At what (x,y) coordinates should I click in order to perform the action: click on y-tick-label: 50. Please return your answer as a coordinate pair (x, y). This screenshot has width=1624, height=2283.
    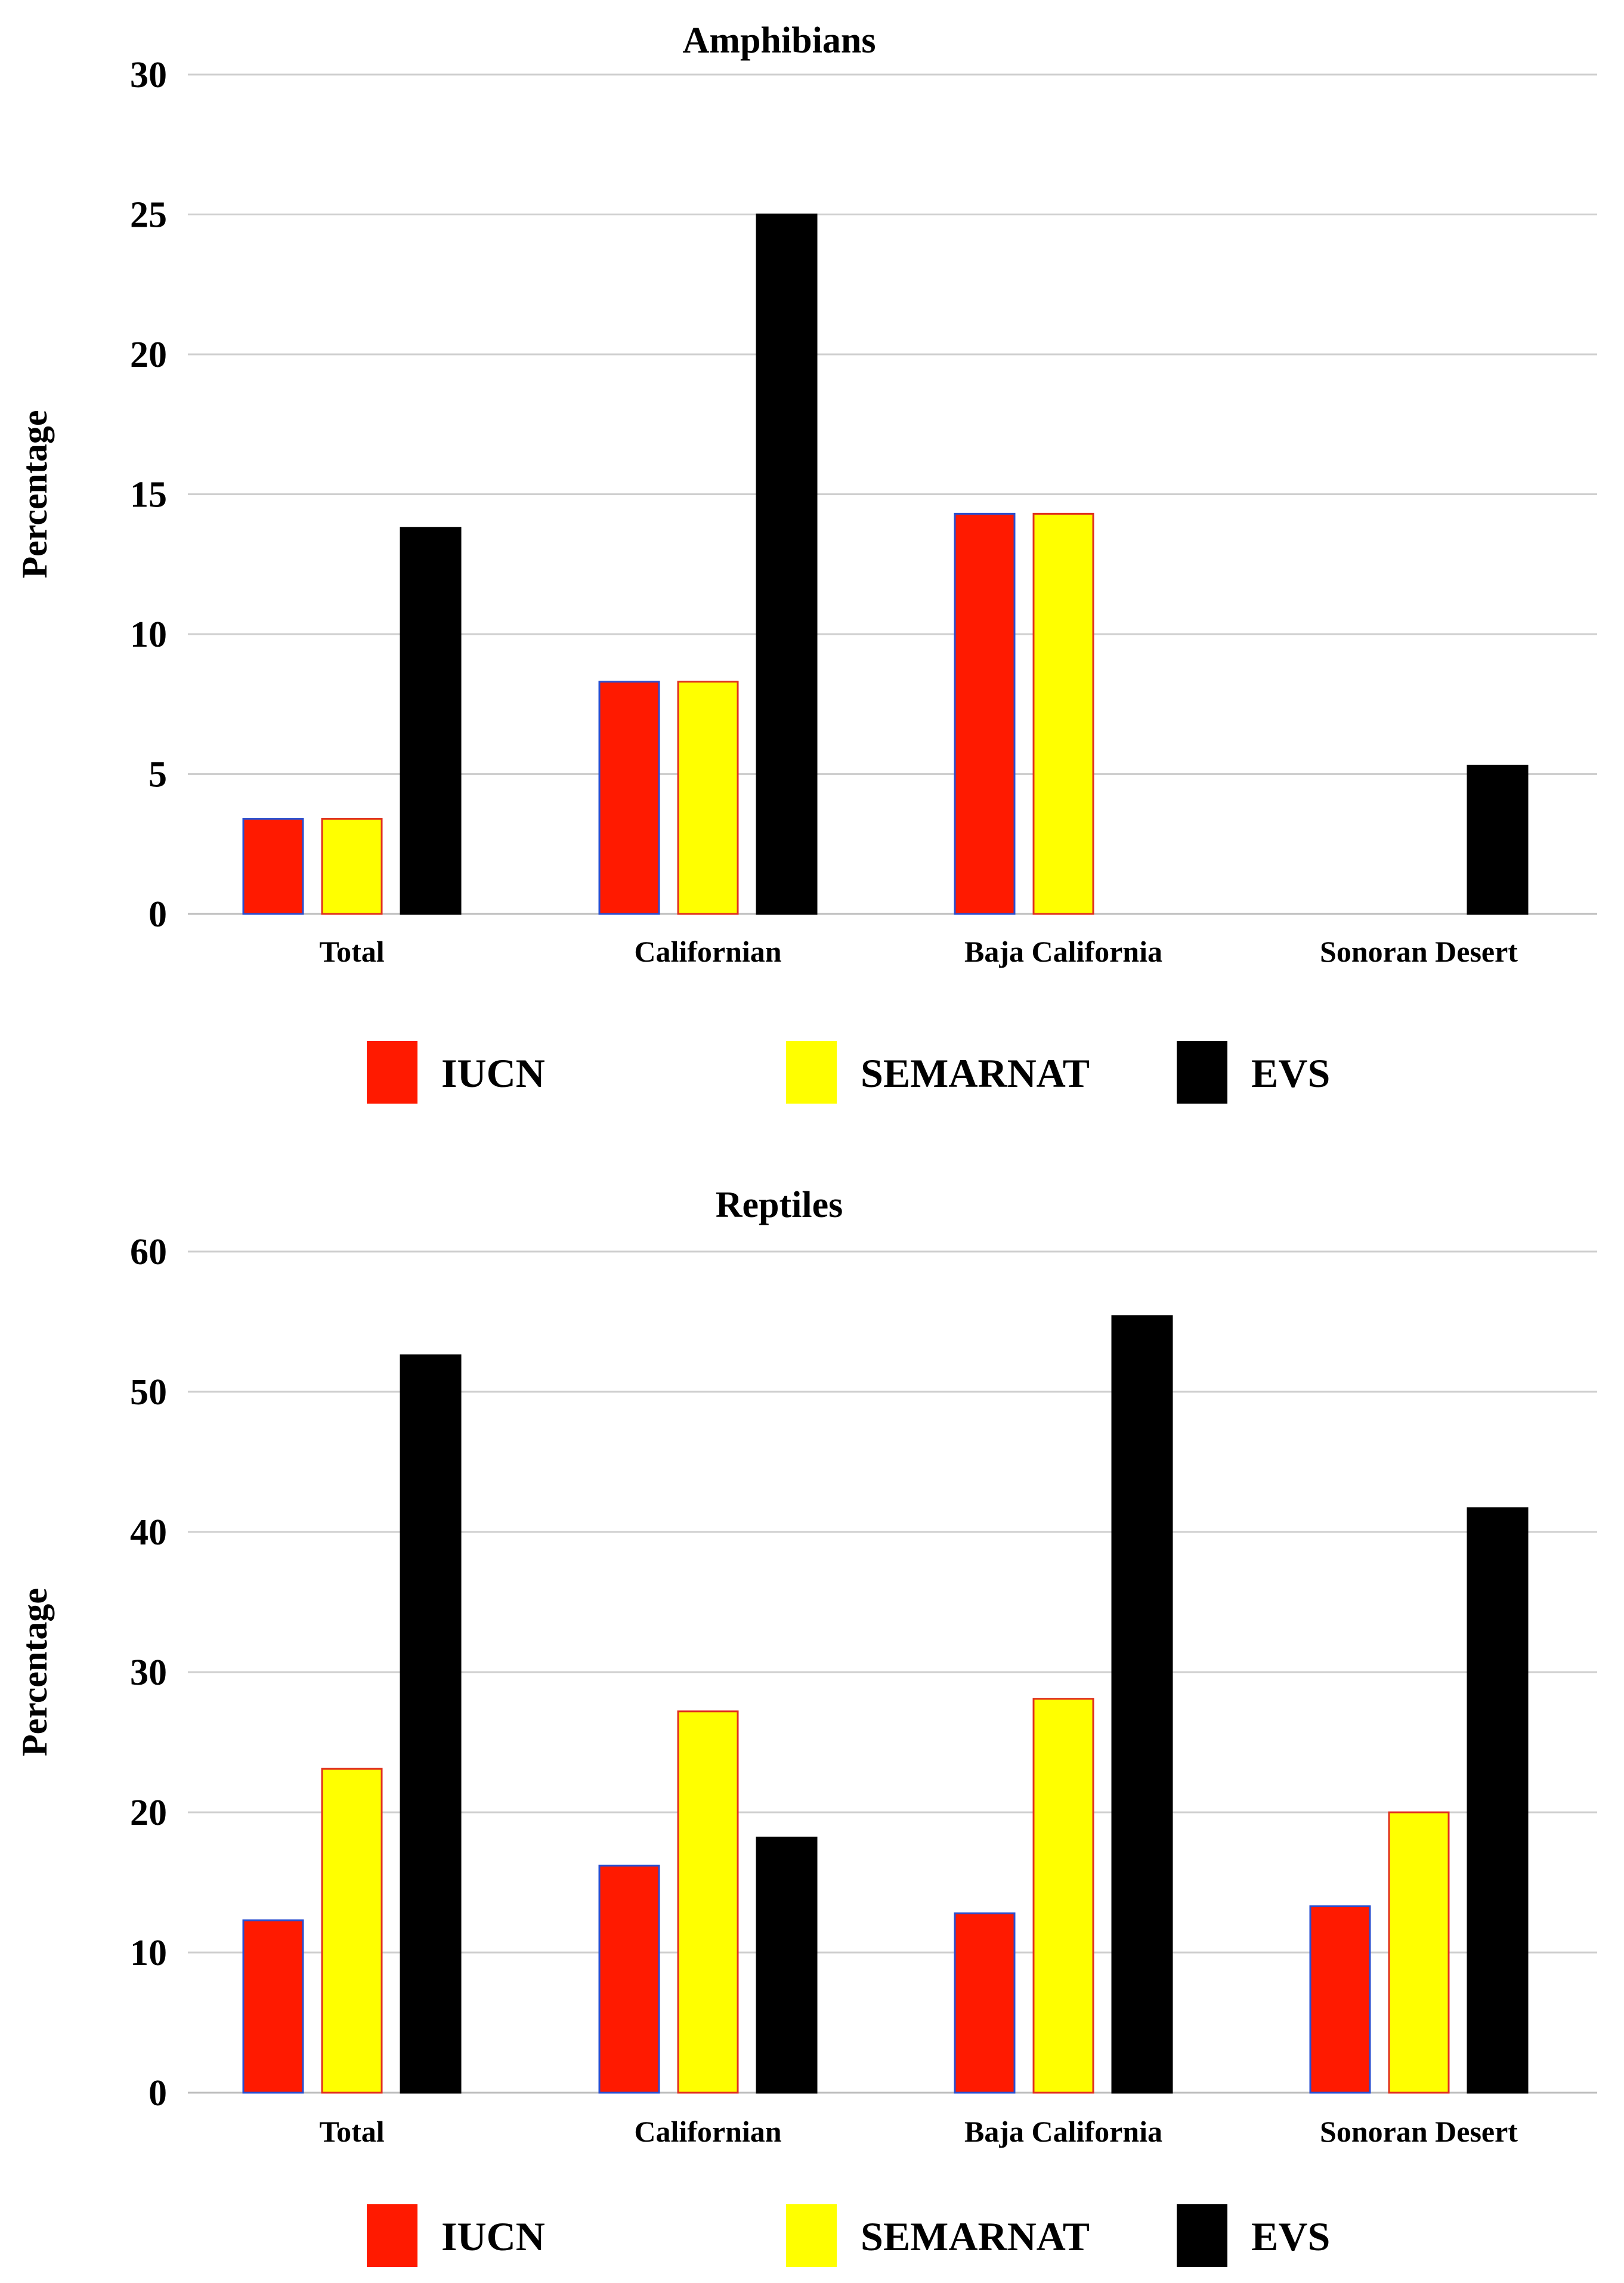
    Looking at the image, I should click on (148, 1392).